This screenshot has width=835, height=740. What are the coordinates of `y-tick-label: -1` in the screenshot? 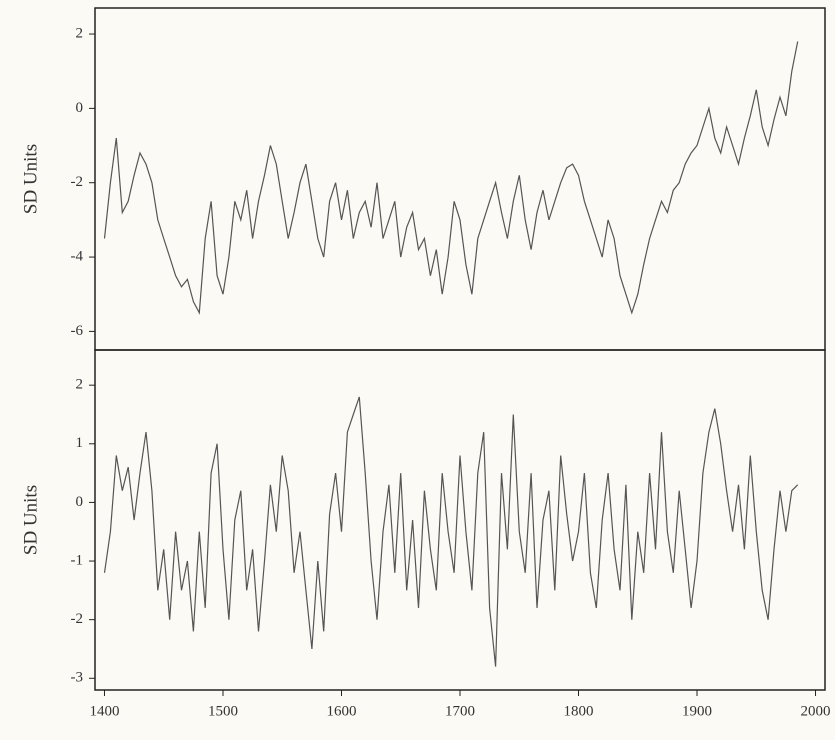 It's located at (77, 560).